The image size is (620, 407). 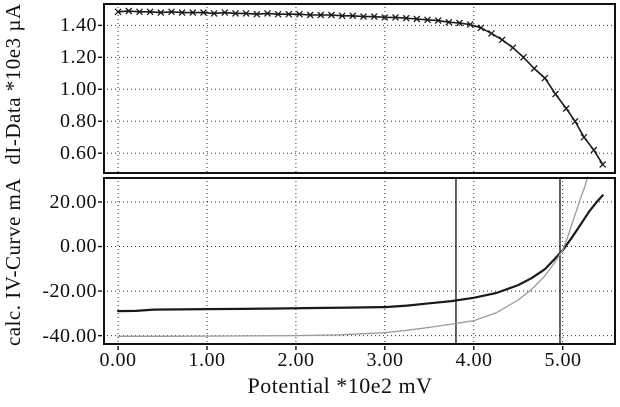 What do you see at coordinates (385, 360) in the screenshot?
I see `x-tick-label: 3.00` at bounding box center [385, 360].